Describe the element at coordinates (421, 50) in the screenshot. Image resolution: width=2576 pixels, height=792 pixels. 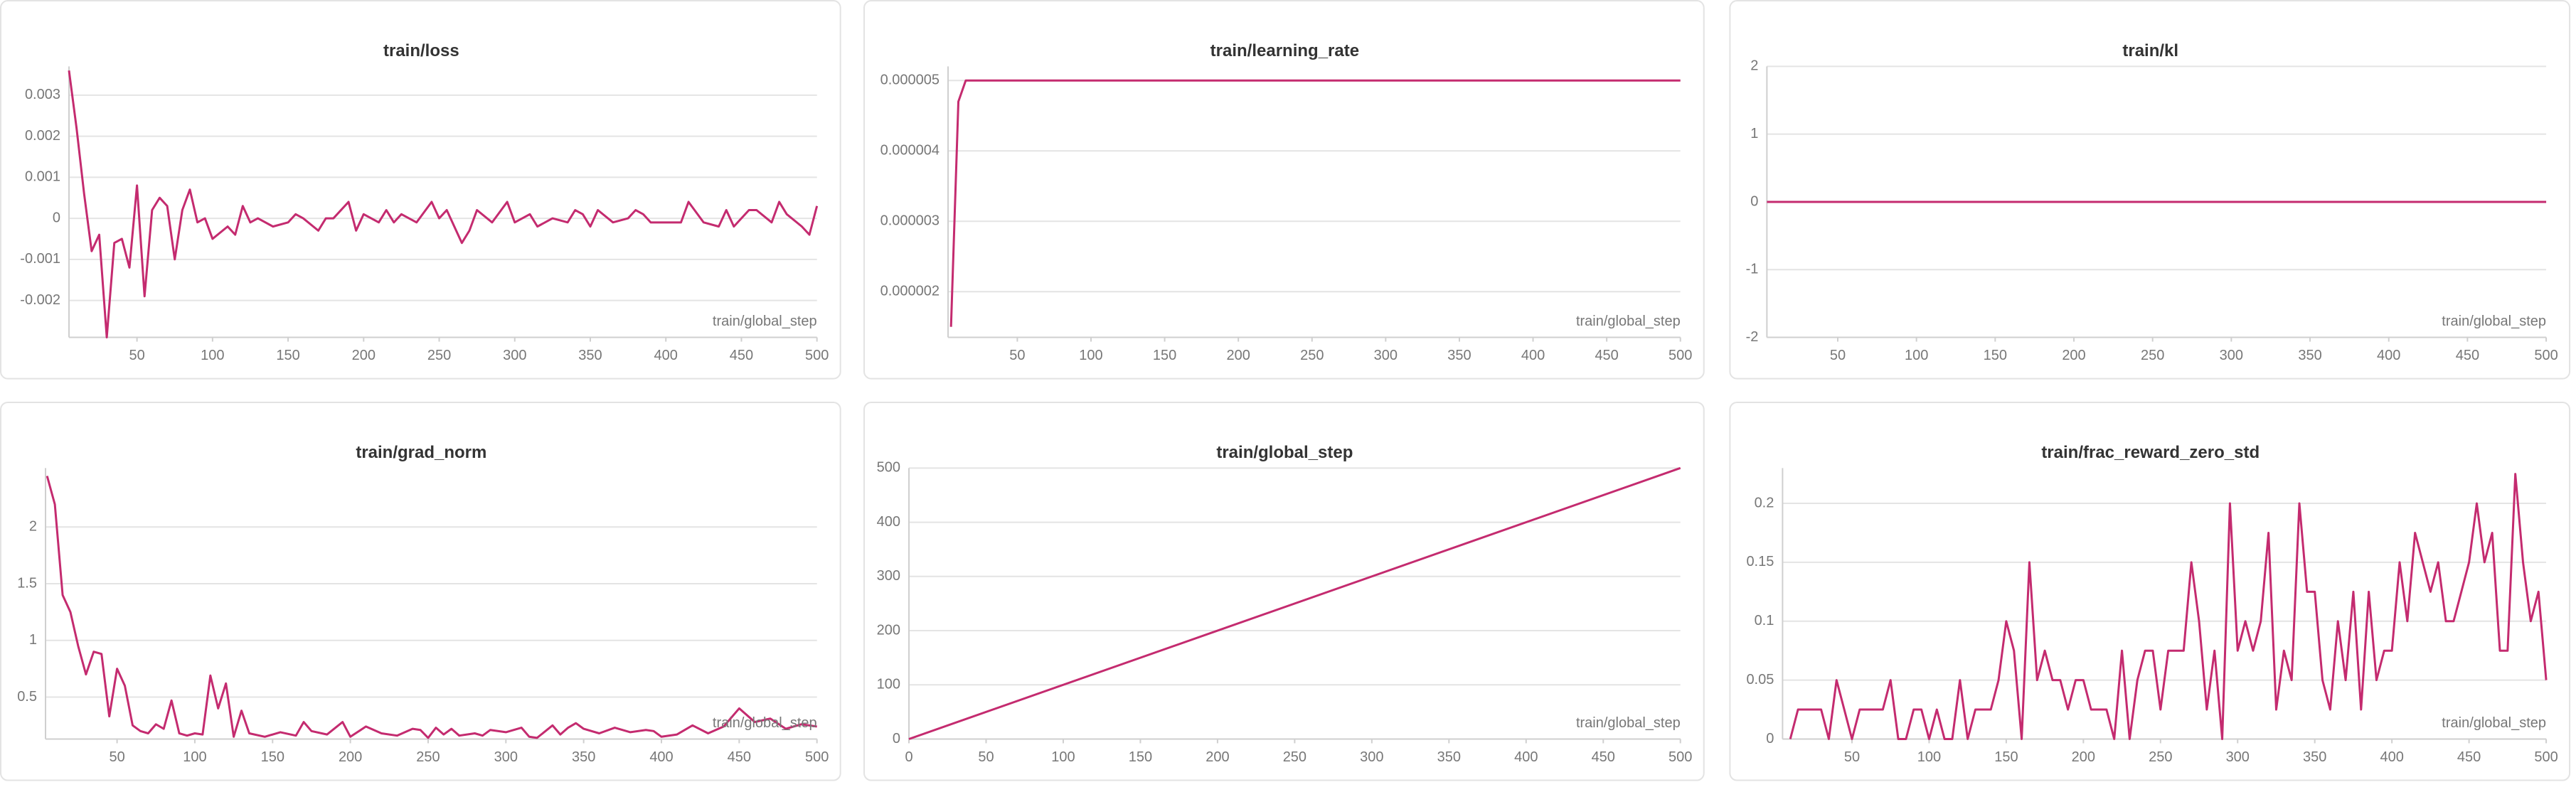
I see `chart-title: train/loss` at that location.